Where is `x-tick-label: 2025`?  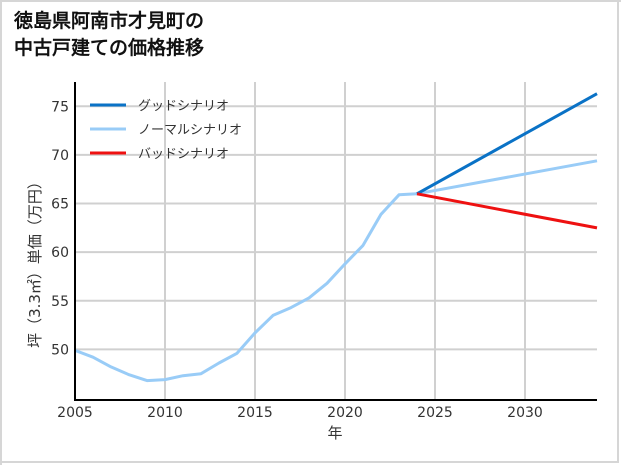
x-tick-label: 2025 is located at coordinates (435, 413).